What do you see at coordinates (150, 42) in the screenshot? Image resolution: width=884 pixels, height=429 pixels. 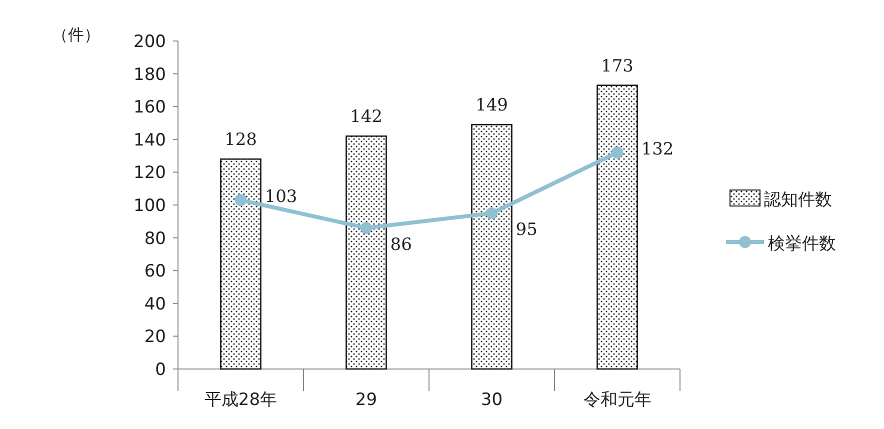 I see `y-tick-label: 200` at bounding box center [150, 42].